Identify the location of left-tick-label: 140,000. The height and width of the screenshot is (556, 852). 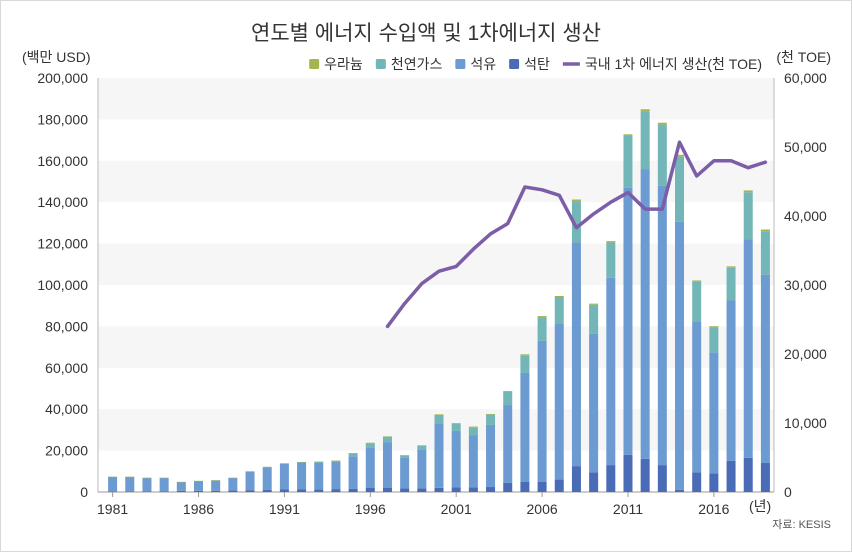
(62, 202).